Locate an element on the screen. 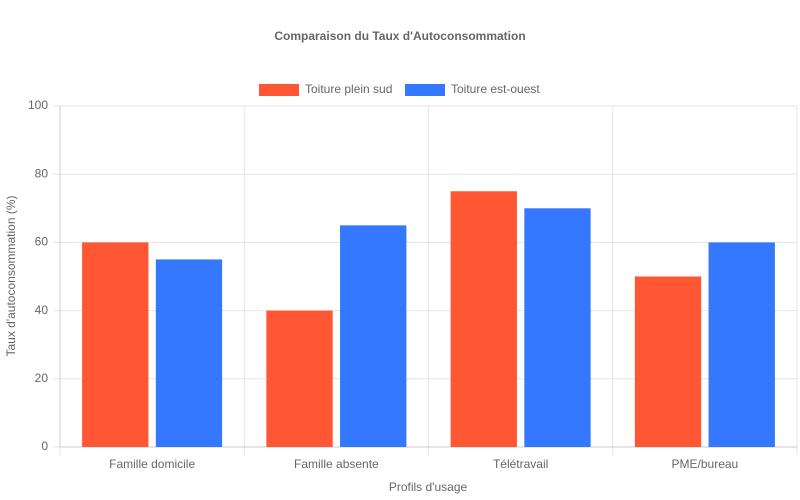 The width and height of the screenshot is (800, 500). x-tick-label: PME/bureau is located at coordinates (705, 464).